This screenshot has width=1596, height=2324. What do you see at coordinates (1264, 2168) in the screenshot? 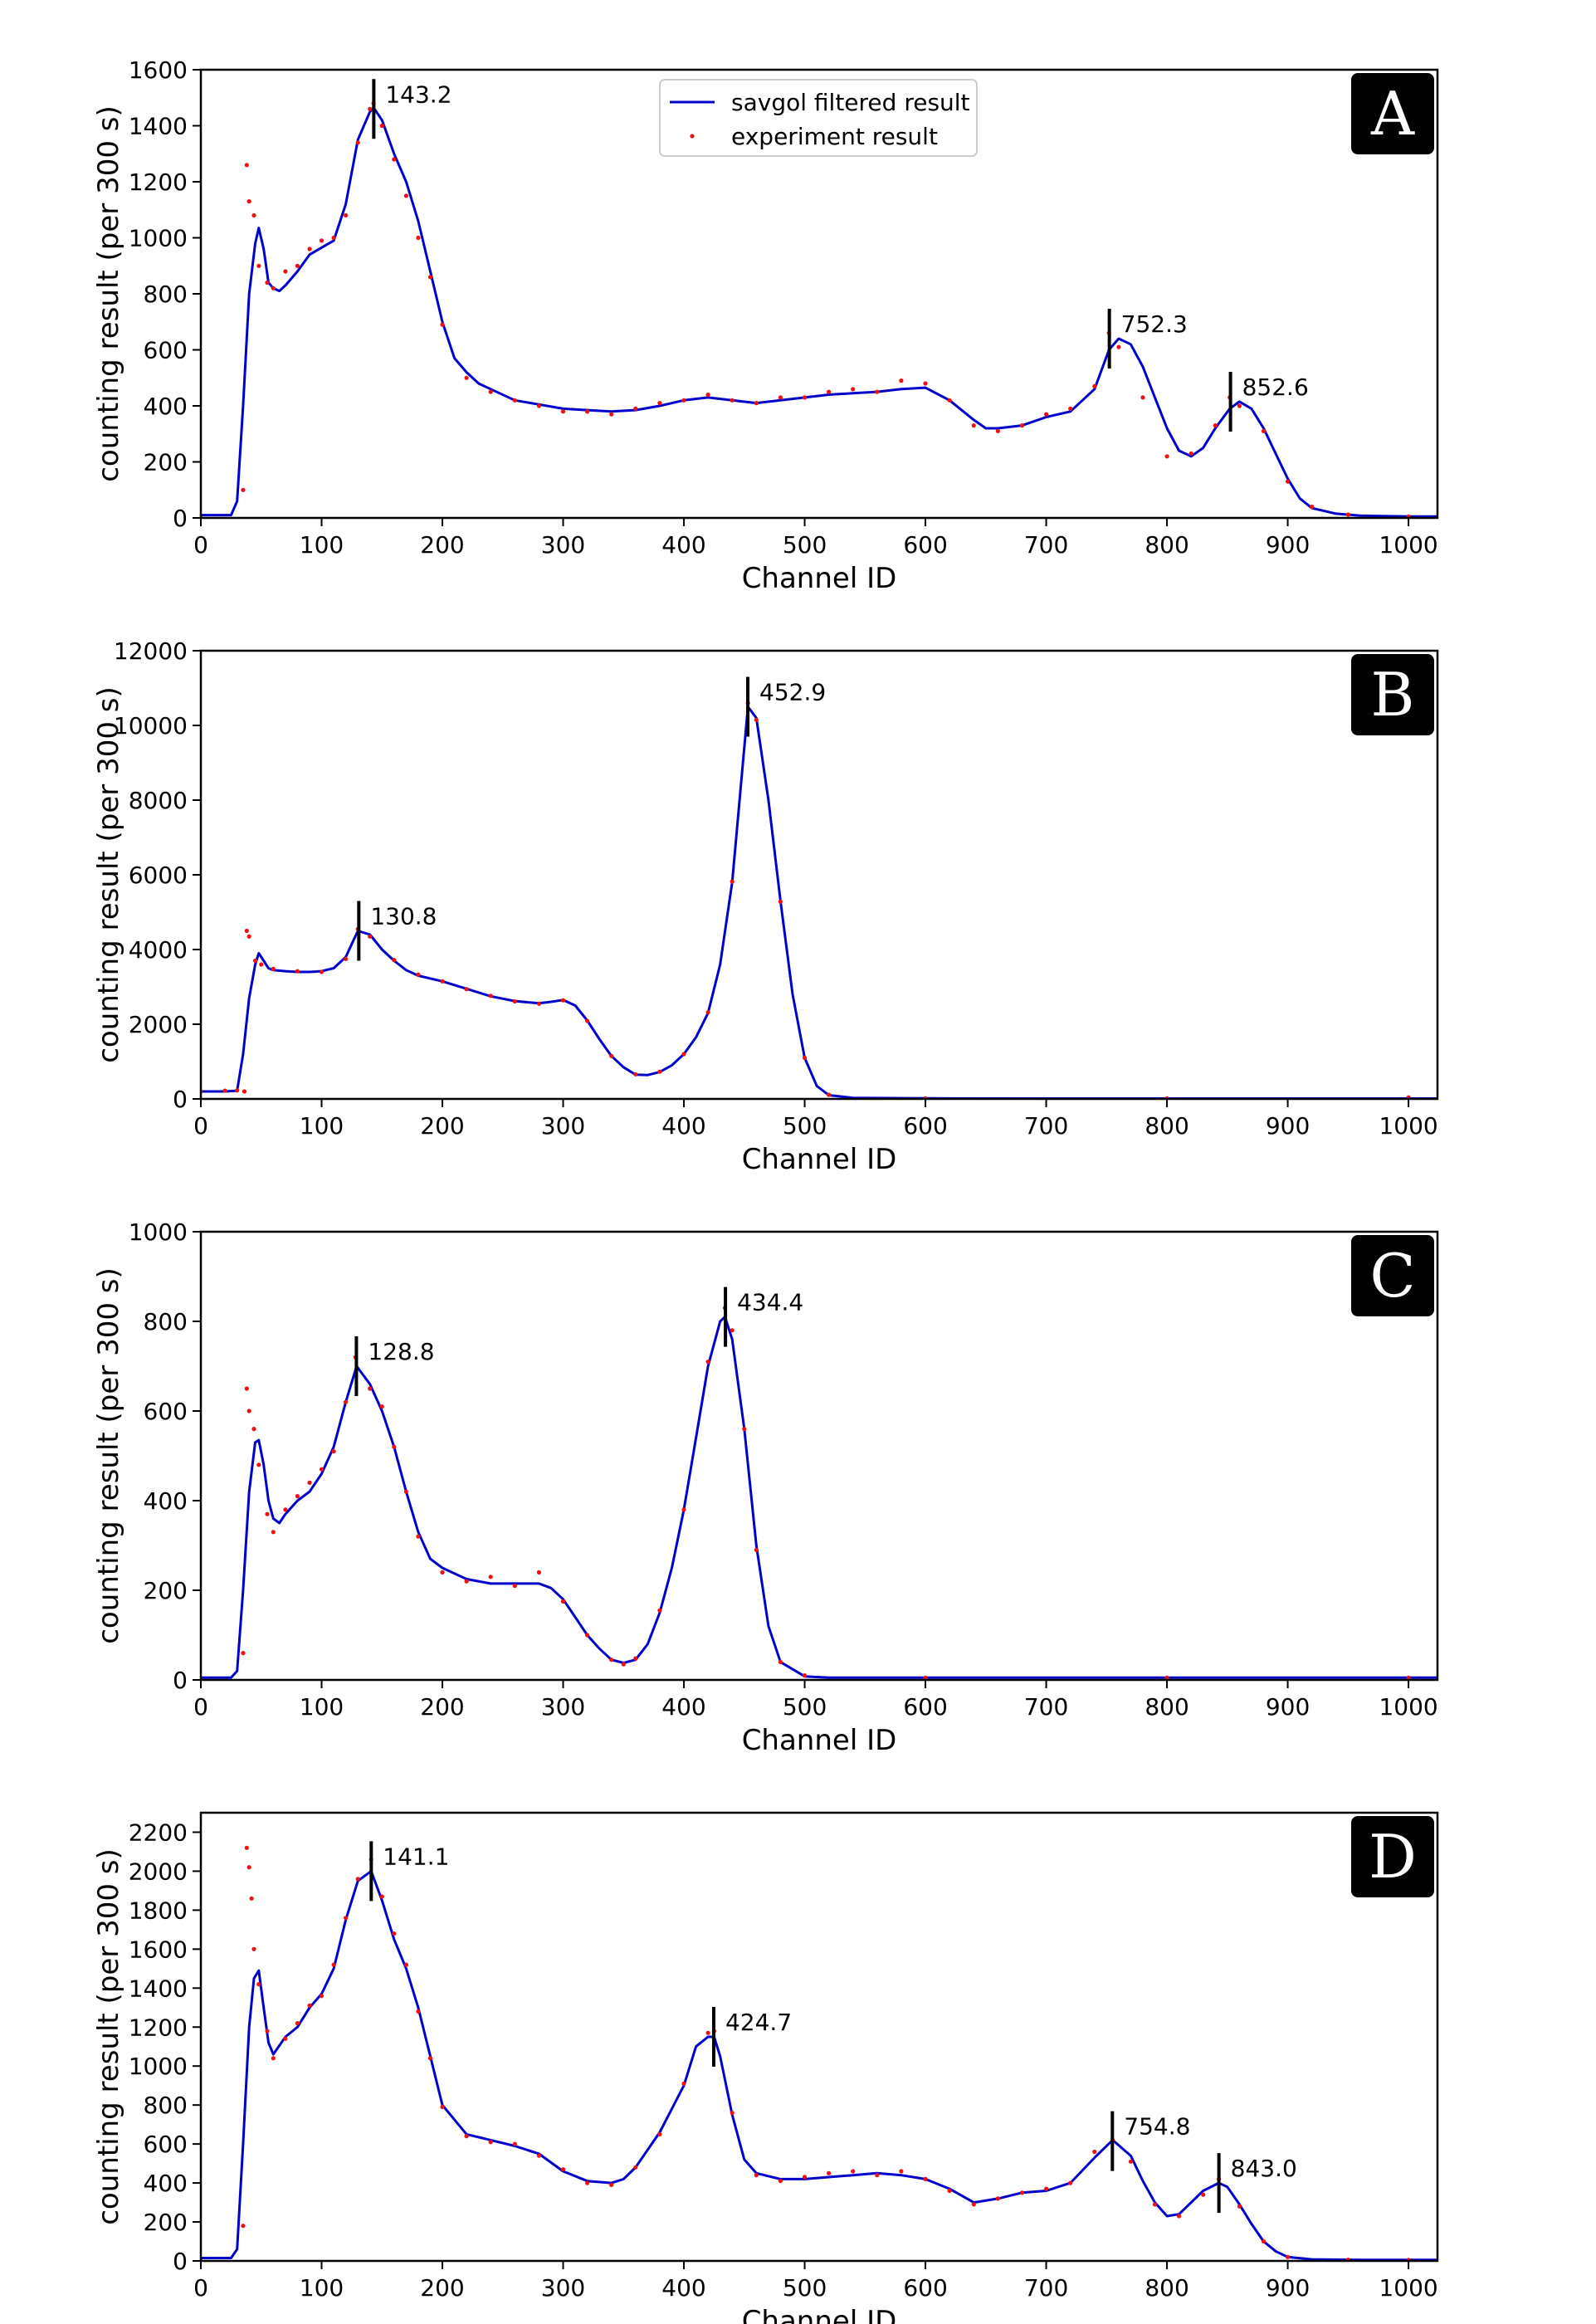
I see `peak-label: 843.0` at bounding box center [1264, 2168].